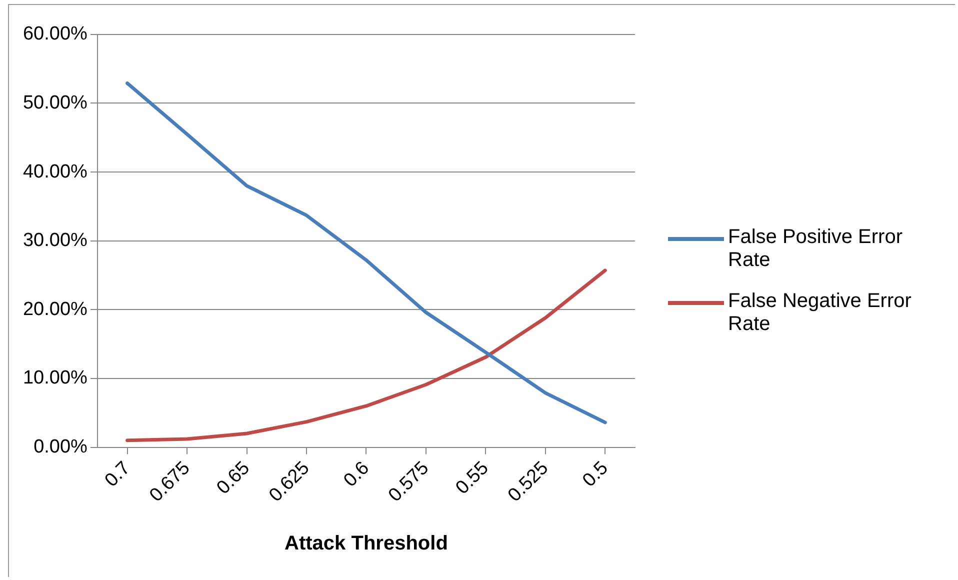  What do you see at coordinates (595, 475) in the screenshot?
I see `x-tick-label: 0.5` at bounding box center [595, 475].